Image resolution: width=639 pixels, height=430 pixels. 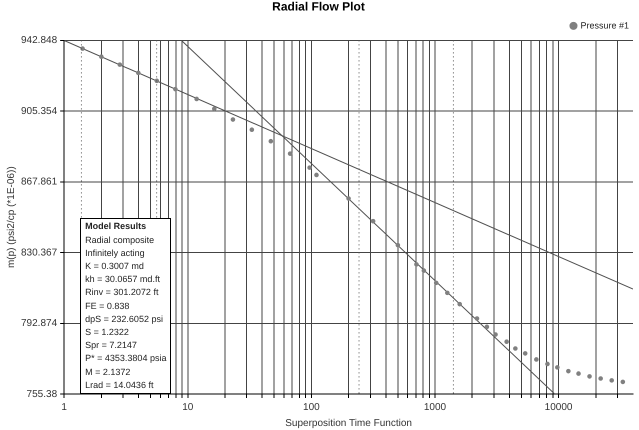 I want to click on annotation: Lrad = 14.0436 ft, so click(x=119, y=385).